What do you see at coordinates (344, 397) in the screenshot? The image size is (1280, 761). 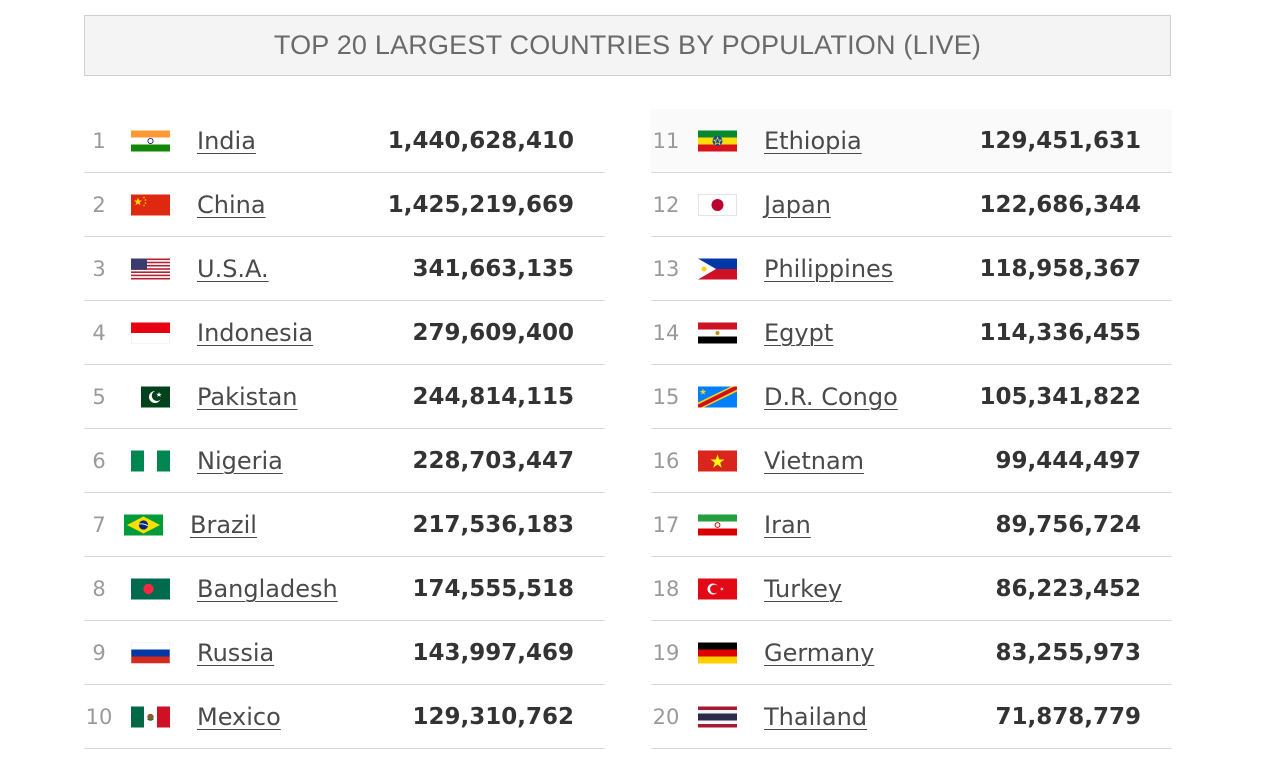 I see `table-row: 5 Pakistan 244,814,115` at bounding box center [344, 397].